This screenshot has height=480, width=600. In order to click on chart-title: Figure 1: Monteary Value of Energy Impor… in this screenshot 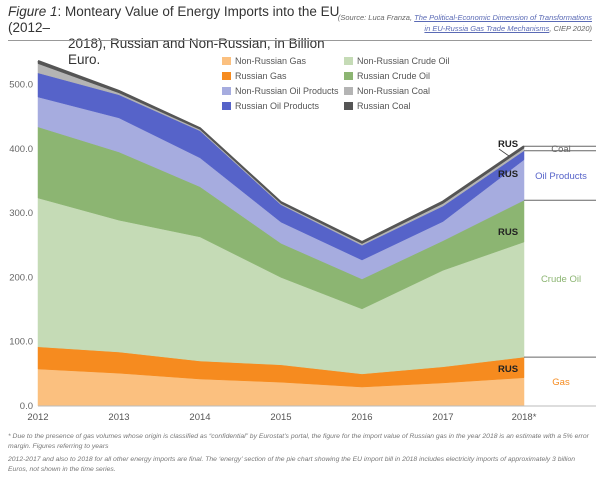, I will do `click(178, 36)`.